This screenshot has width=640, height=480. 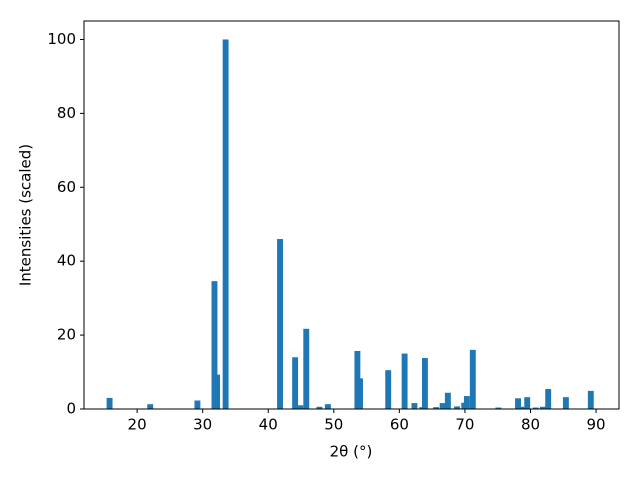 I want to click on x-tick-label: 80, so click(x=530, y=425).